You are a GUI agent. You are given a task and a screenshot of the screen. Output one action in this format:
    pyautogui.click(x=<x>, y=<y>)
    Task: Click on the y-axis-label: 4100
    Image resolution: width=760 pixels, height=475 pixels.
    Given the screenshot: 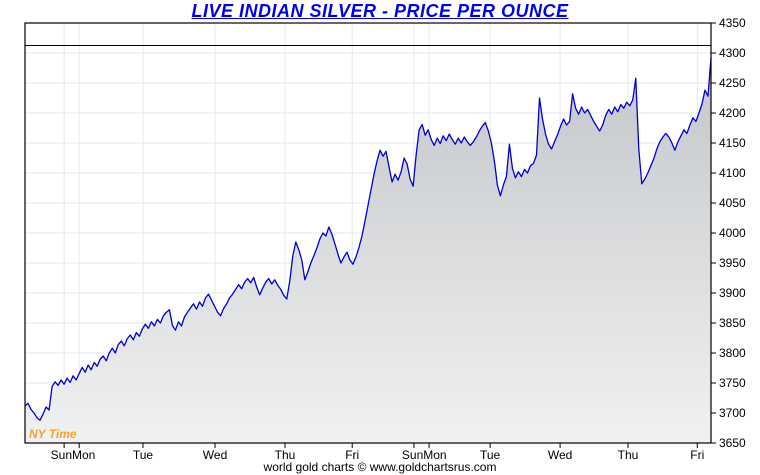 What is the action you would take?
    pyautogui.click(x=732, y=173)
    